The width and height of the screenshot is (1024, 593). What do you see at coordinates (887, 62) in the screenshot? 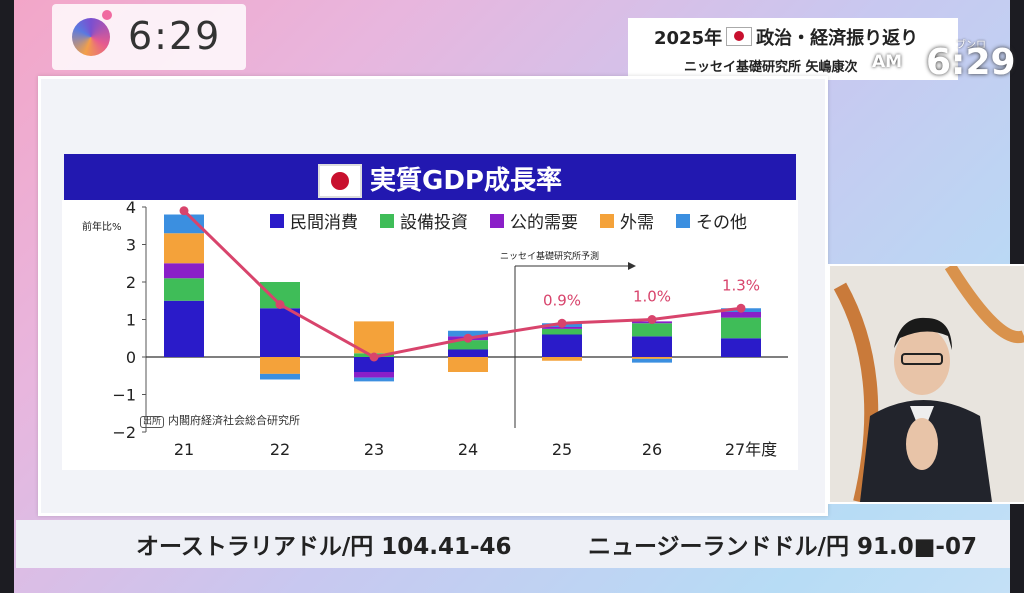
I see `am-pm-label: AM` at bounding box center [887, 62].